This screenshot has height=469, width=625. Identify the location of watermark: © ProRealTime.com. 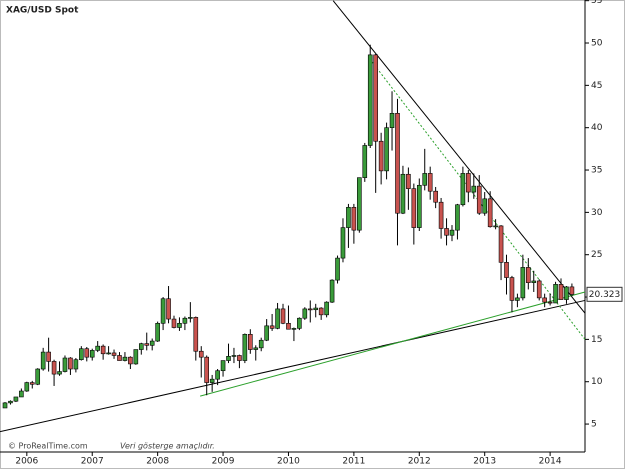
(48, 446).